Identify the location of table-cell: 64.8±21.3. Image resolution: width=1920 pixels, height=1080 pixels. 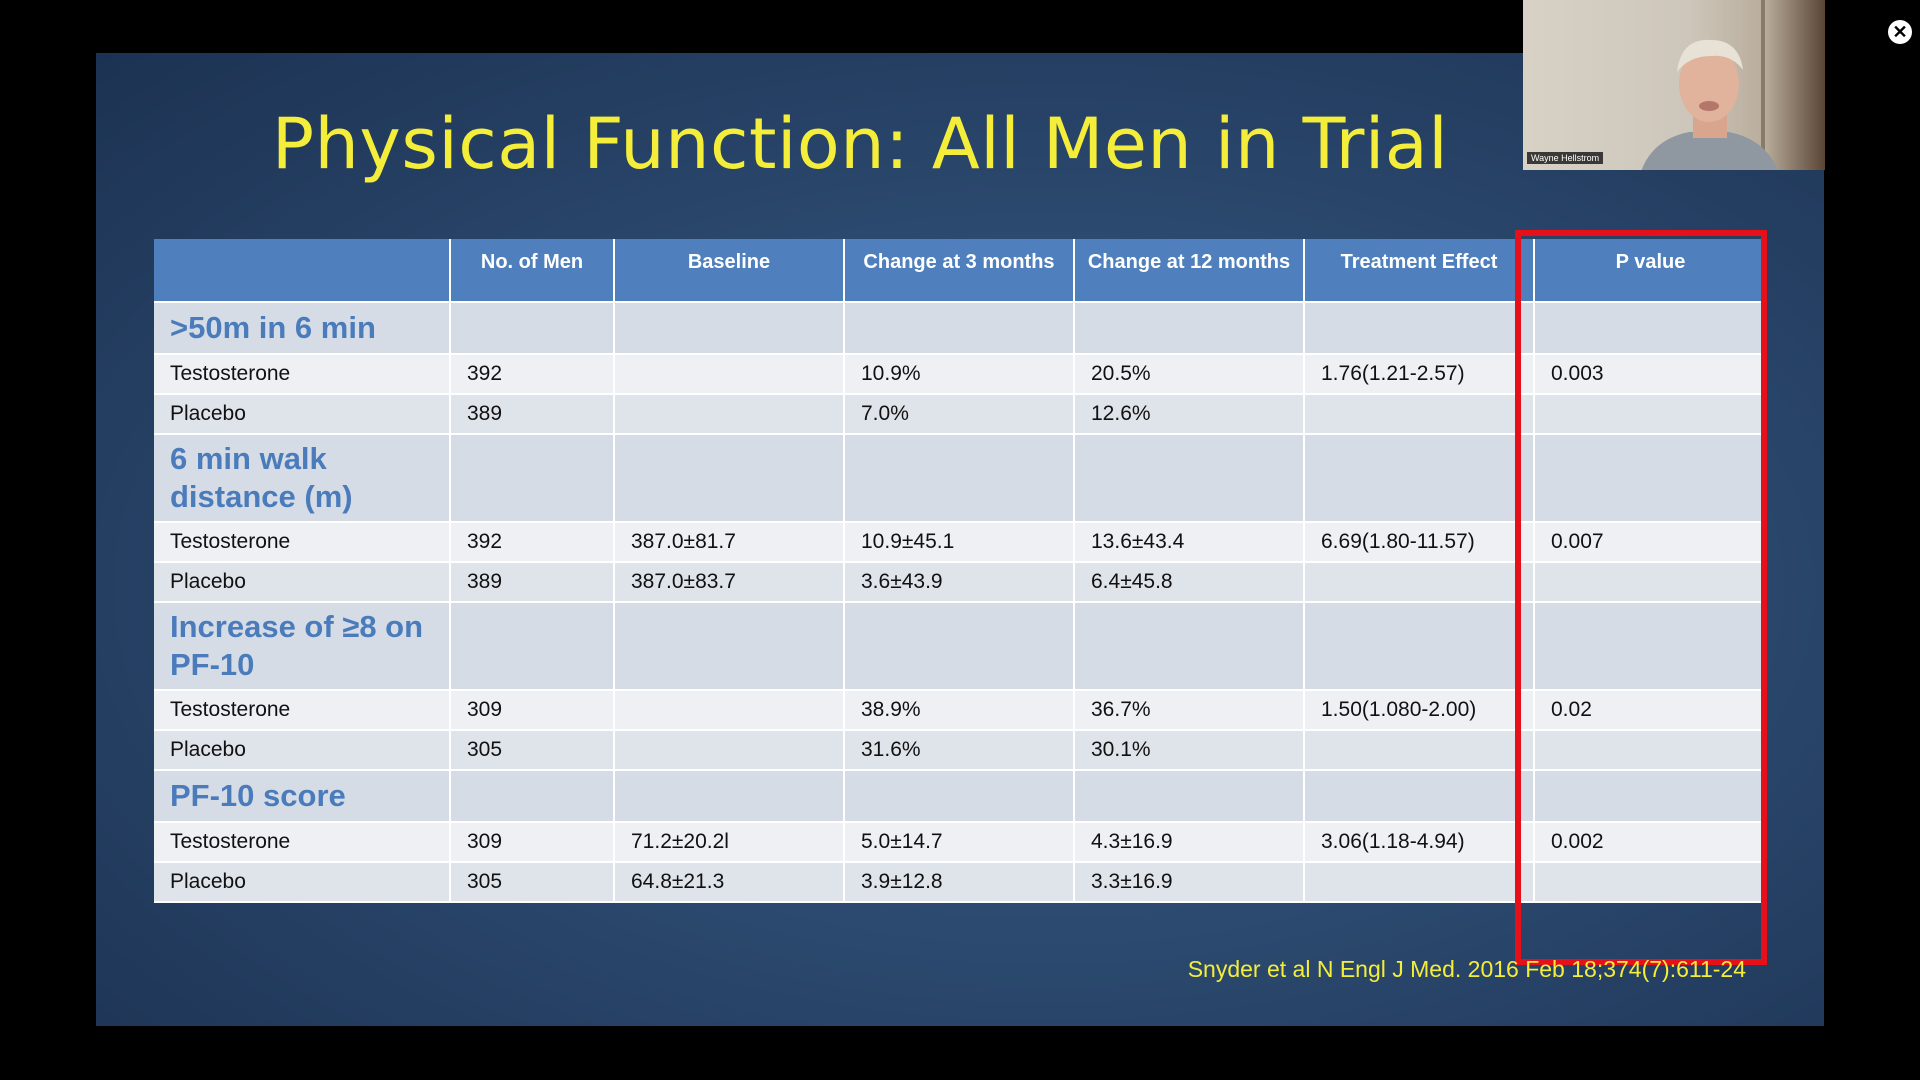
(729, 882).